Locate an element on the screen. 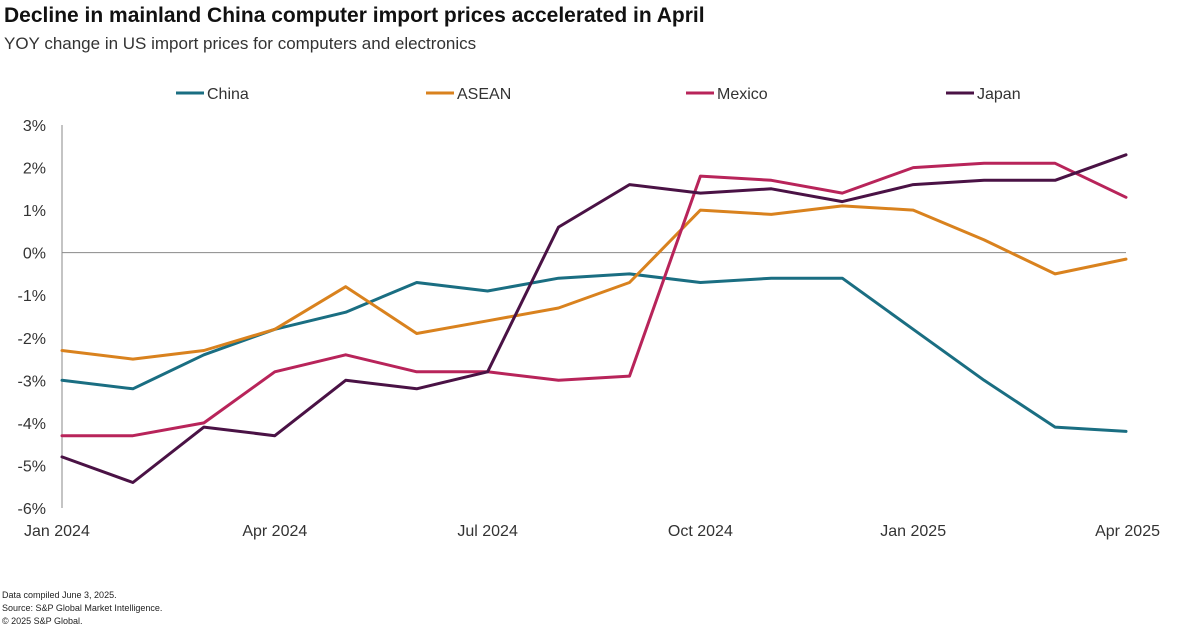  legend-label-mexico: Mexico is located at coordinates (742, 94).